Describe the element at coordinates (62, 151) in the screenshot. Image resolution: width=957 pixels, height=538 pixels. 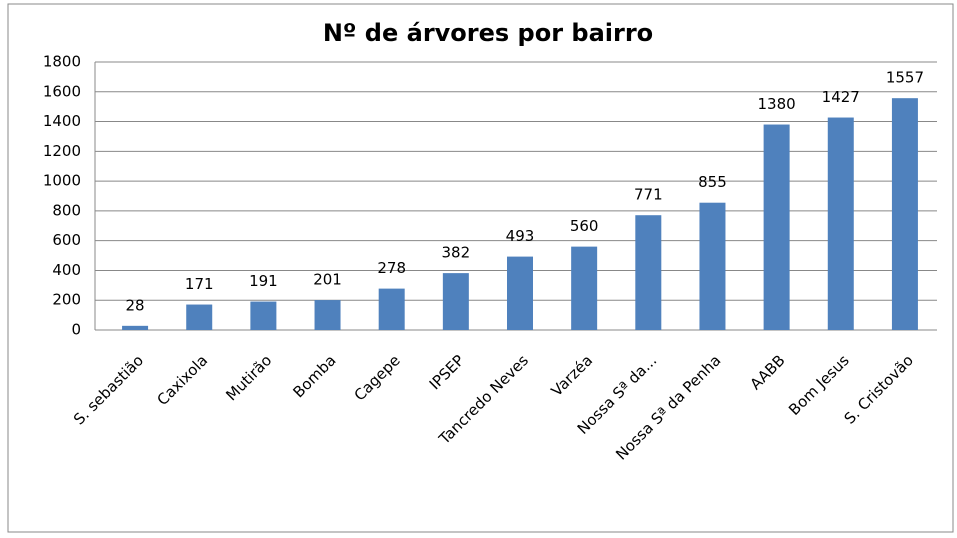
I see `y-tick-label: 1200` at that location.